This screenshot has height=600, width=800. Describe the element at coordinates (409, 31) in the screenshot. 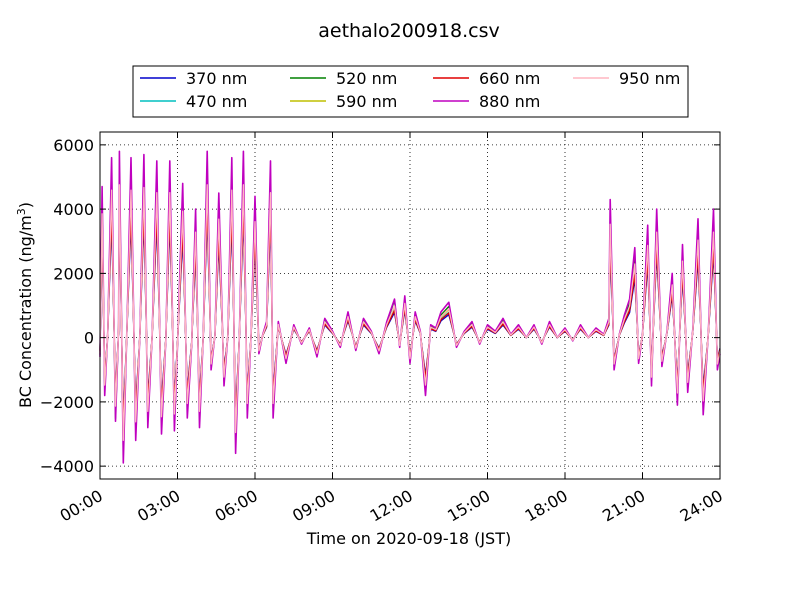

I see `chart-title: aethalo200918.csv` at that location.